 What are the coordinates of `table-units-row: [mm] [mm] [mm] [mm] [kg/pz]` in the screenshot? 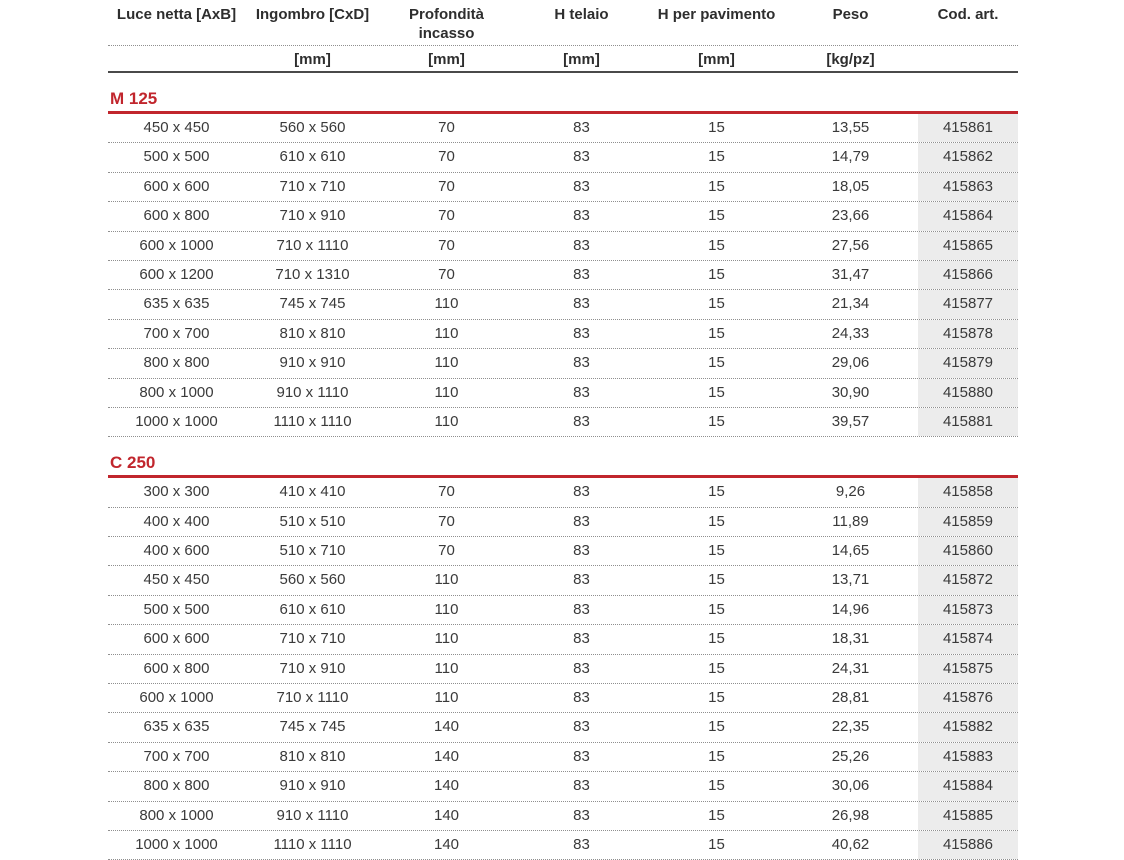 It's located at (563, 59).